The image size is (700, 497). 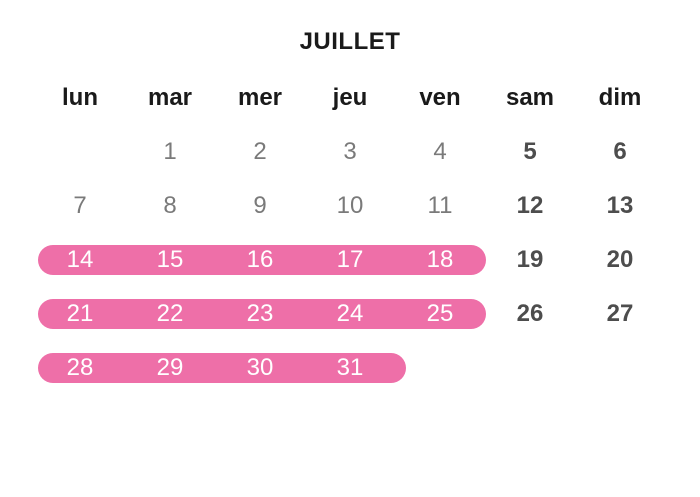 I want to click on weekday-header-mar: mar, so click(x=170, y=97).